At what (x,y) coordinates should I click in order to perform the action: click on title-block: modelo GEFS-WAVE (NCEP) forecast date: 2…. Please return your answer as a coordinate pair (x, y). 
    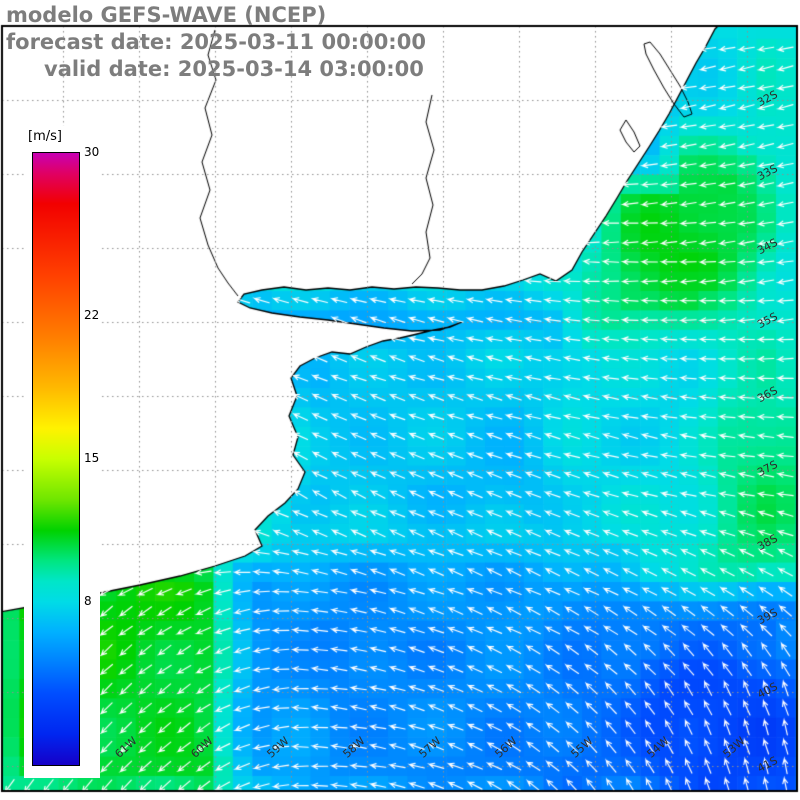
    Looking at the image, I should click on (216, 42).